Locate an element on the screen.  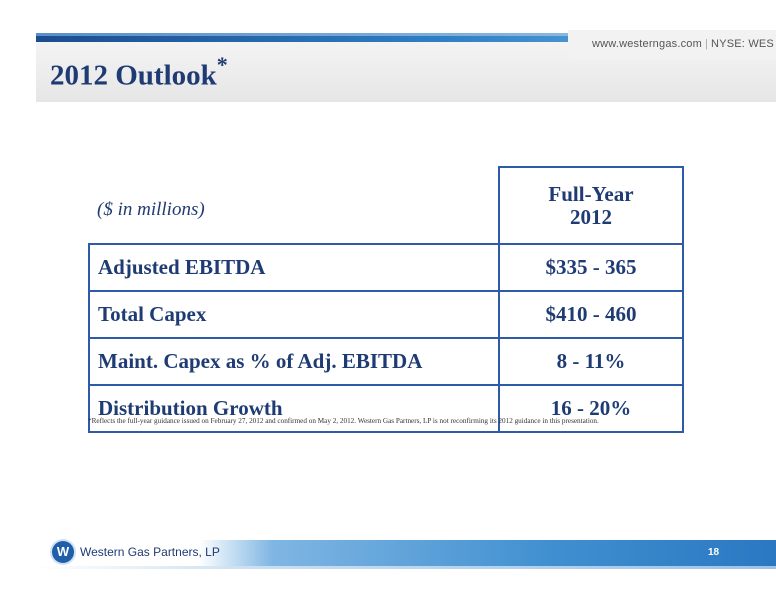
row-label: Adjusted EBITDA is located at coordinates (294, 267).